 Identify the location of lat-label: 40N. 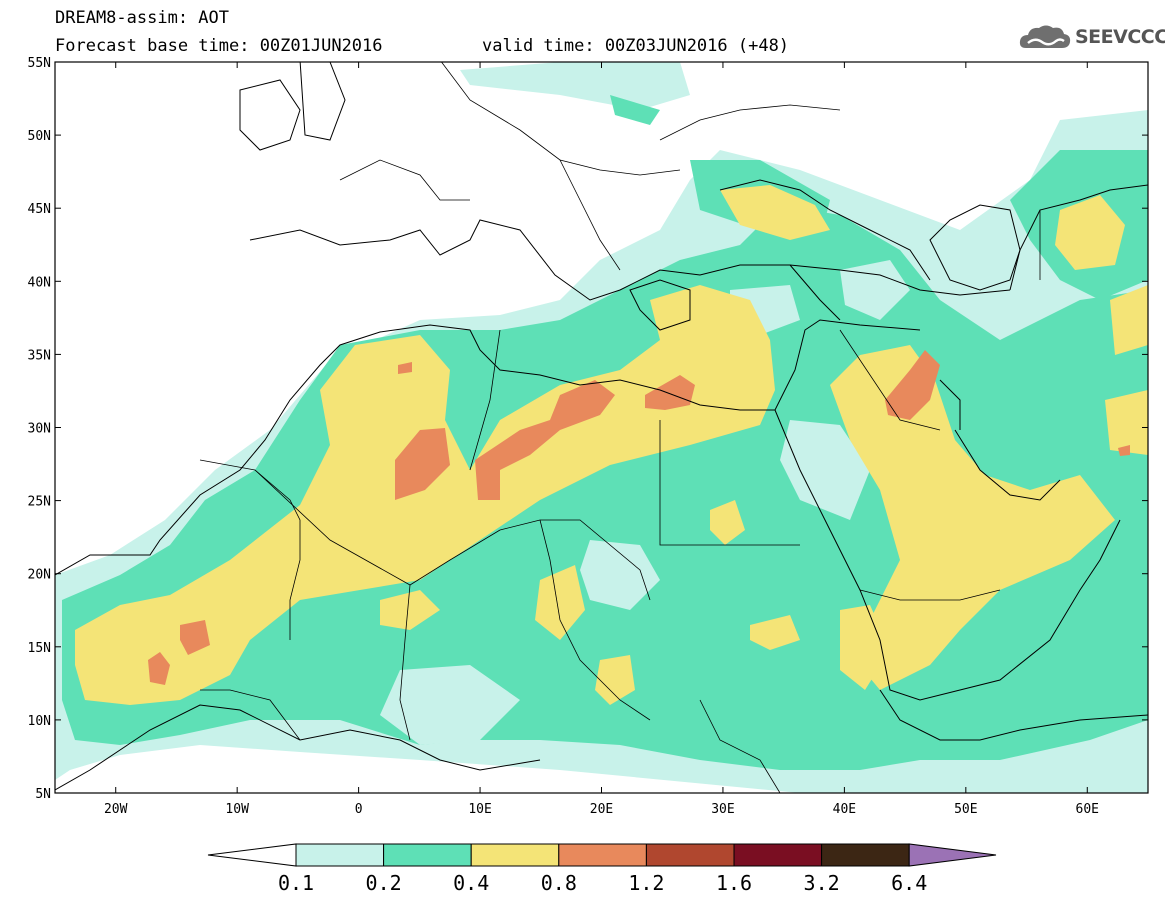
(39, 282).